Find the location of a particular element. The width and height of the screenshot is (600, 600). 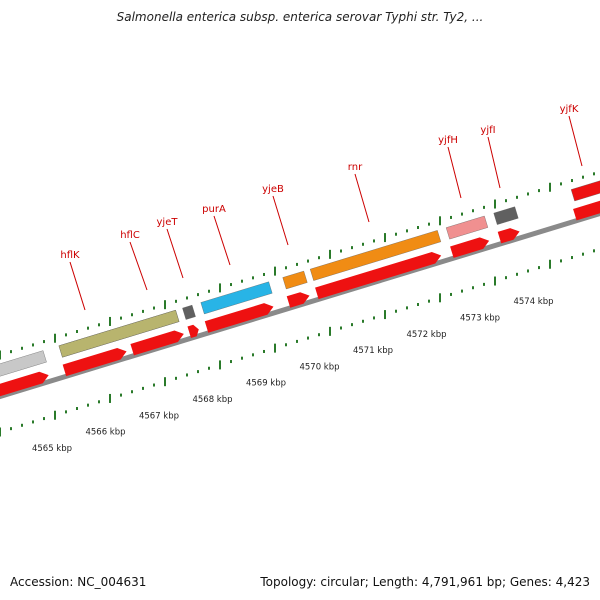

gene-box-yjfH is located at coordinates (467, 227).